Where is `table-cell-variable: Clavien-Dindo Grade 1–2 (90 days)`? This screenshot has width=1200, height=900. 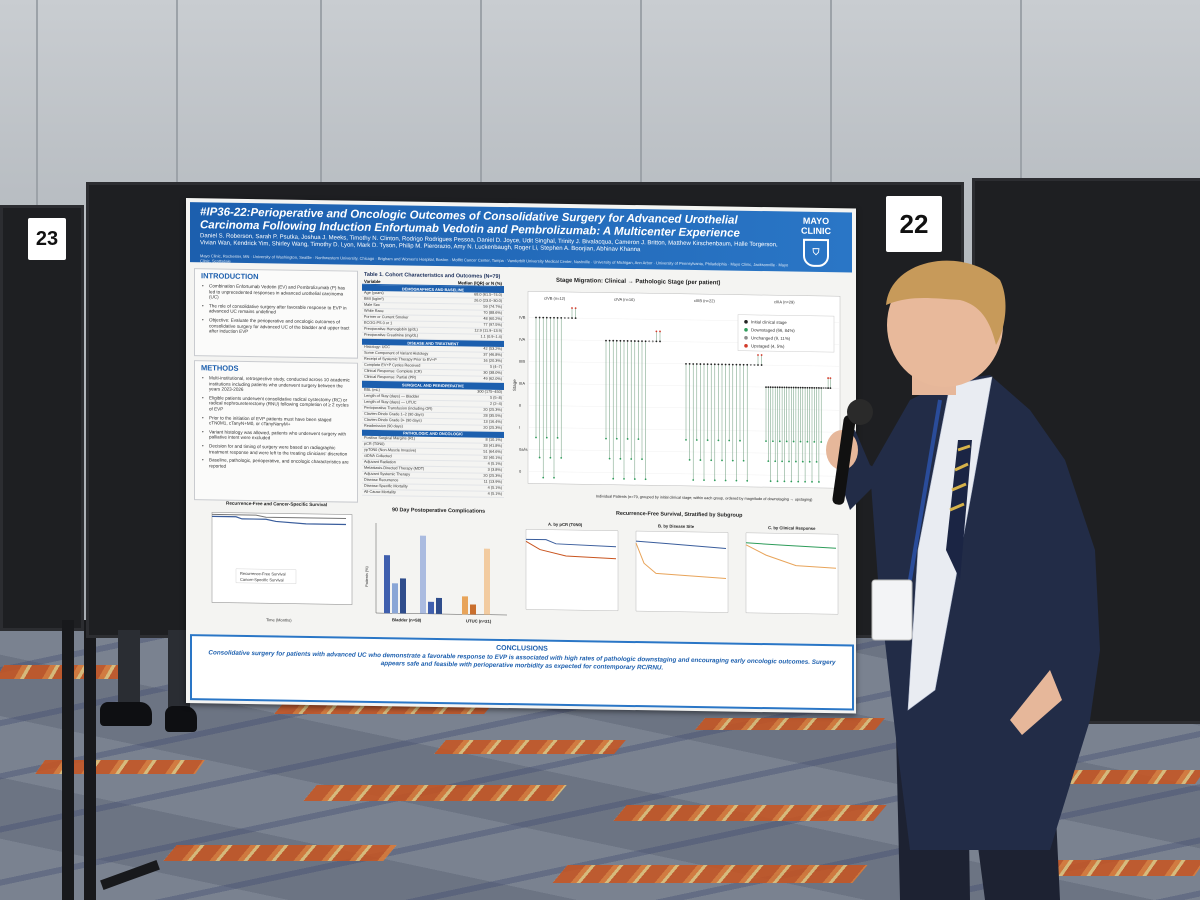
table-cell-variable: Clavien-Dindo Grade 1–2 (90 days) is located at coordinates (394, 414).